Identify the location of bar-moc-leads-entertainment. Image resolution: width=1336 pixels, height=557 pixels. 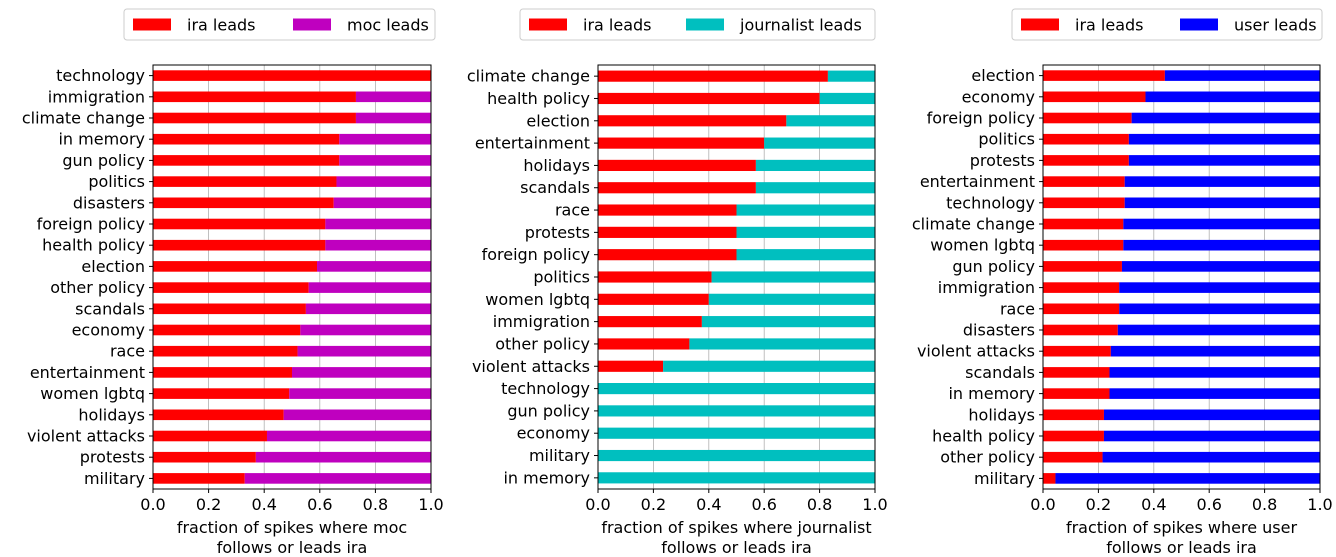
(361, 372).